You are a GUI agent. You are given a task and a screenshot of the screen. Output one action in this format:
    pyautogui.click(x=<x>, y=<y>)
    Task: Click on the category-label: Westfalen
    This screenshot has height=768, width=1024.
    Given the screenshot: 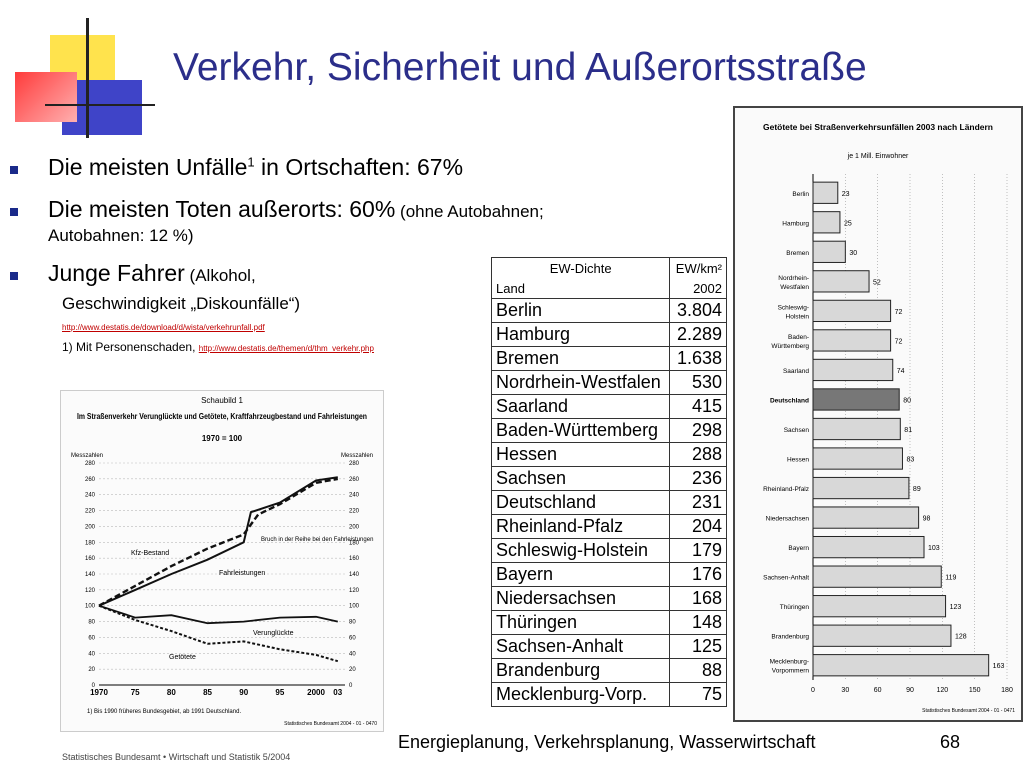 What is the action you would take?
    pyautogui.click(x=794, y=287)
    